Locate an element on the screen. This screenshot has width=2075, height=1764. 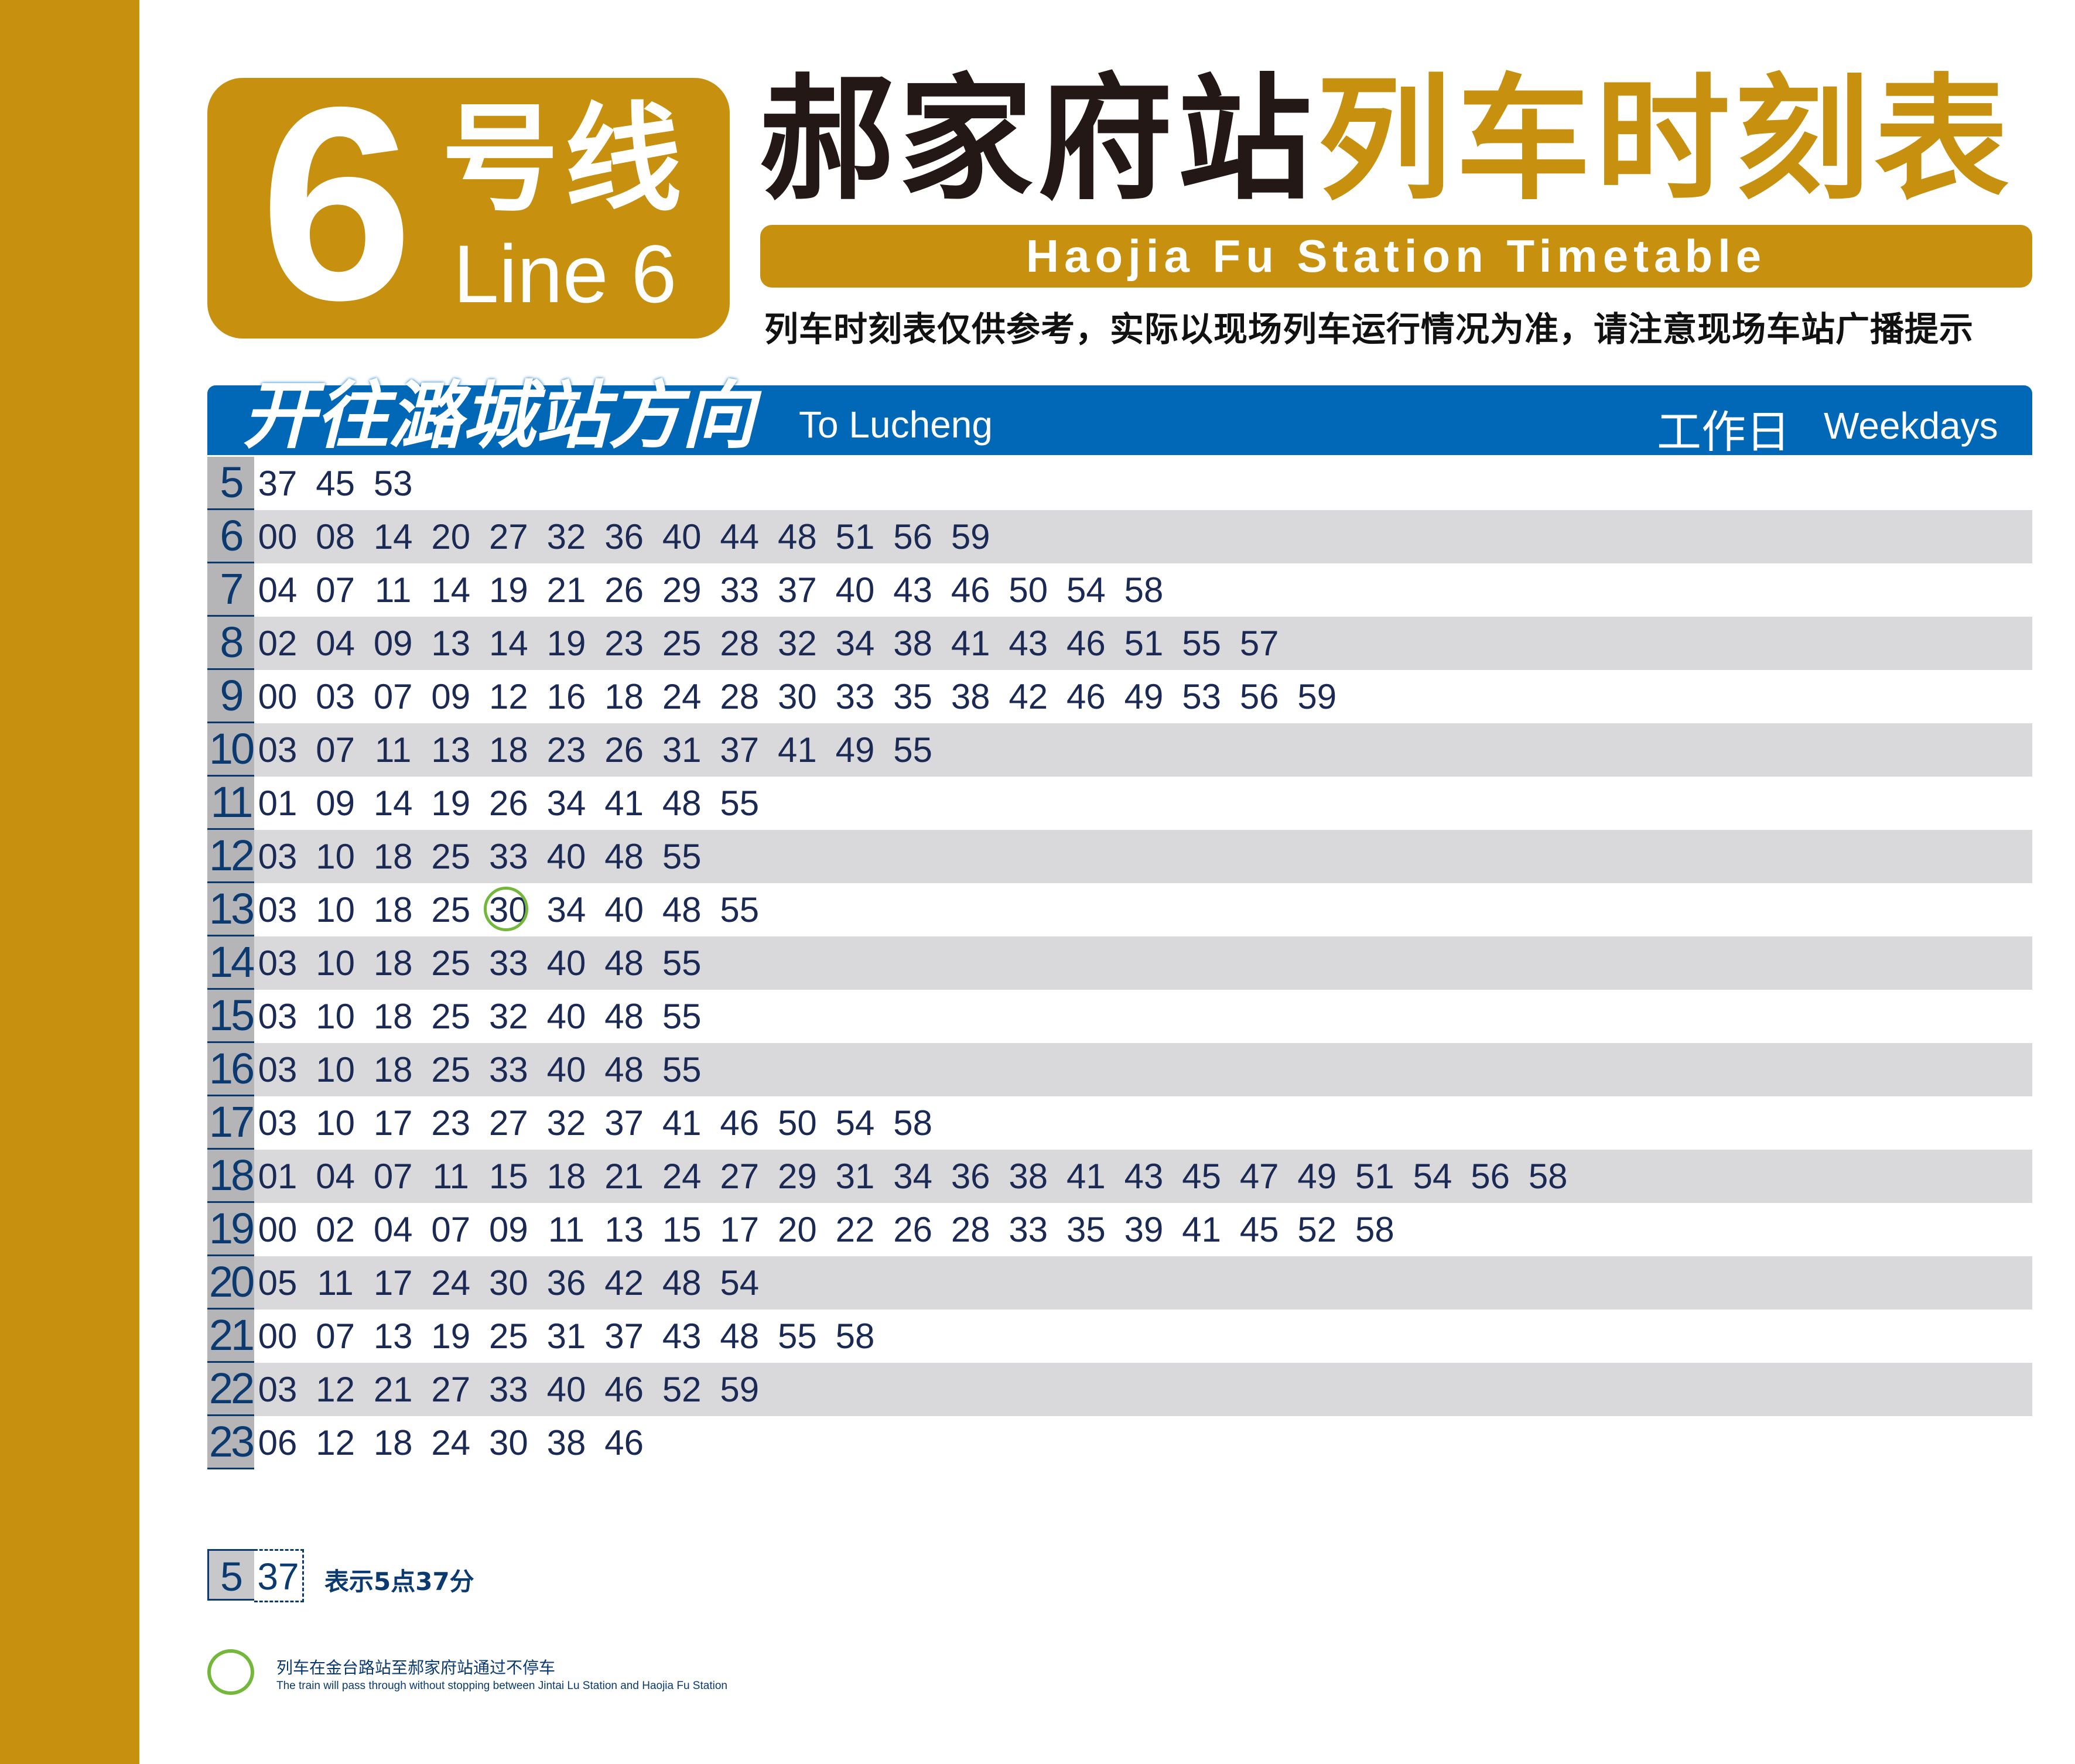
notice-text: 列车时刻表仅供参考，实际以现场列车运行情况为准，请注意现场车站广播提示 is located at coordinates (1369, 329).